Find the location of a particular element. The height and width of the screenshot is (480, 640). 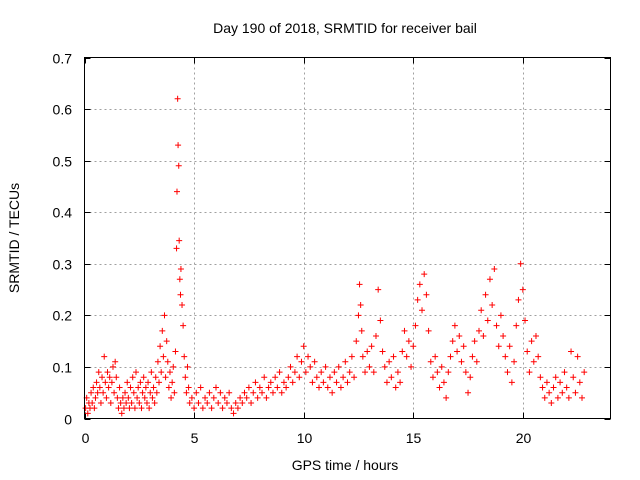

y-tick-label: 0.6 is located at coordinates (63, 110).